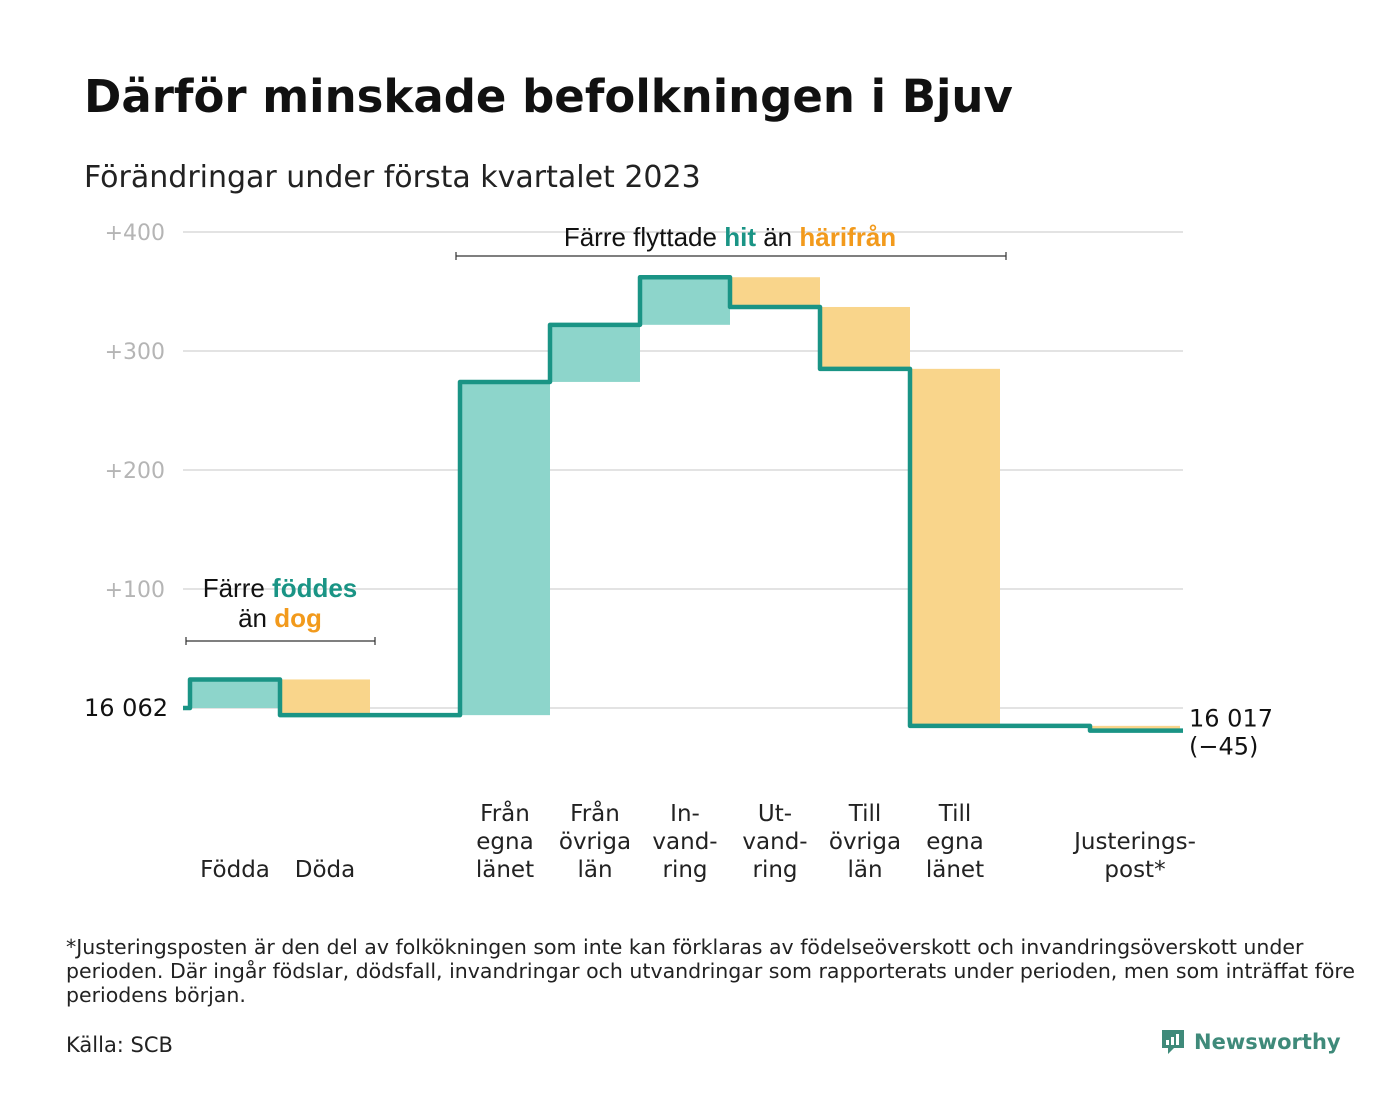 This screenshot has width=1400, height=1120. What do you see at coordinates (392, 177) in the screenshot?
I see `chart-subtitle: Förändringar under första kvartalet 2023` at bounding box center [392, 177].